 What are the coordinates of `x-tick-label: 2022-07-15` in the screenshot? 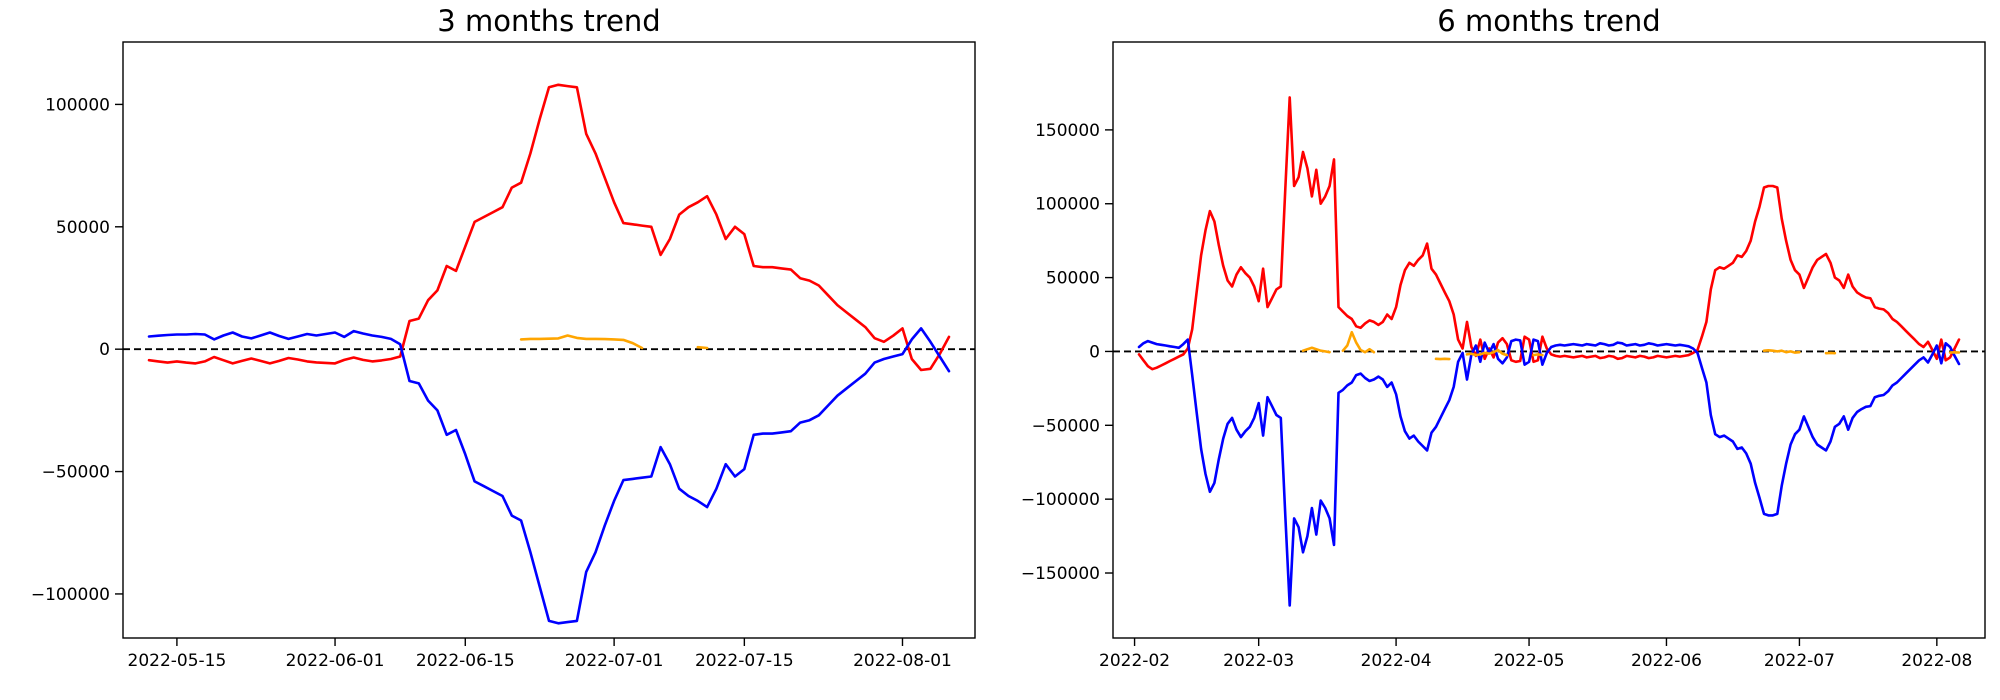 It's located at (744, 661).